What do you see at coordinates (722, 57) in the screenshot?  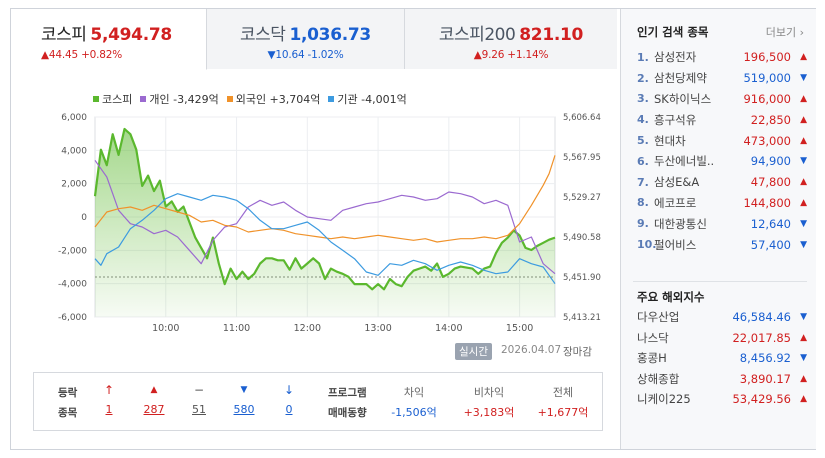 I see `popular-stock-row: 1. 삼성전자 196,500 ▲` at bounding box center [722, 57].